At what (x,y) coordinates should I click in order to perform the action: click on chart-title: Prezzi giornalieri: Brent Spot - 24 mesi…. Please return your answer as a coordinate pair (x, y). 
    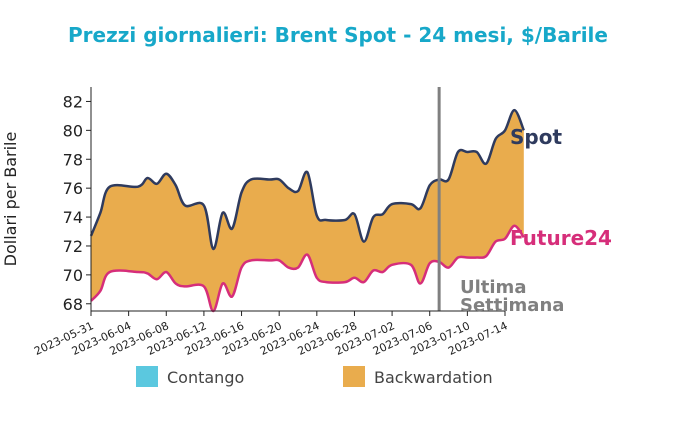
    Looking at the image, I should click on (338, 35).